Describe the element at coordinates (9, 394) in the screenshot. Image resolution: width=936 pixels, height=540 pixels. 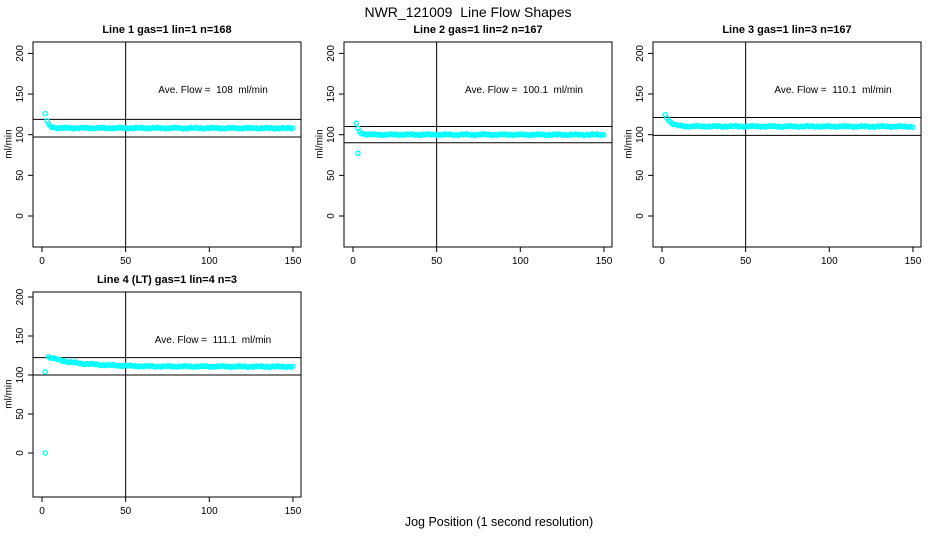
I see `panel4-y-axis-label: ml/min` at that location.